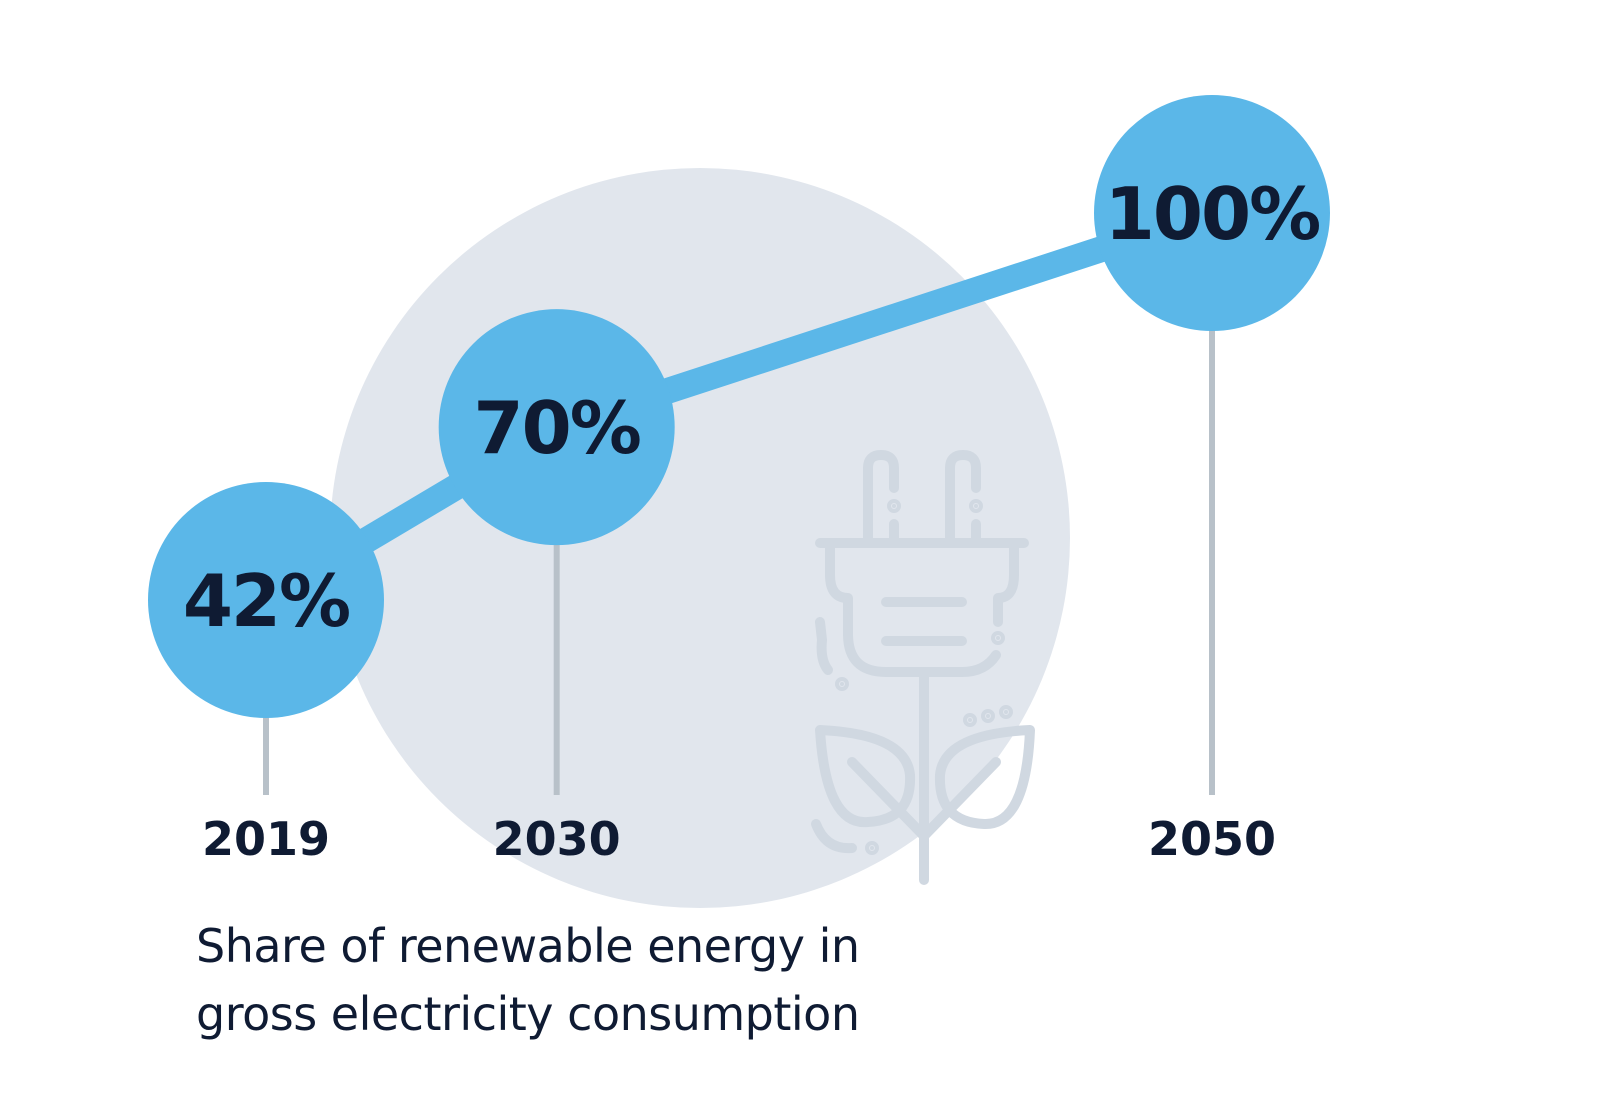 The height and width of the screenshot is (1104, 1600). I want to click on caption-line-1: Share of renewable energy in, so click(528, 946).